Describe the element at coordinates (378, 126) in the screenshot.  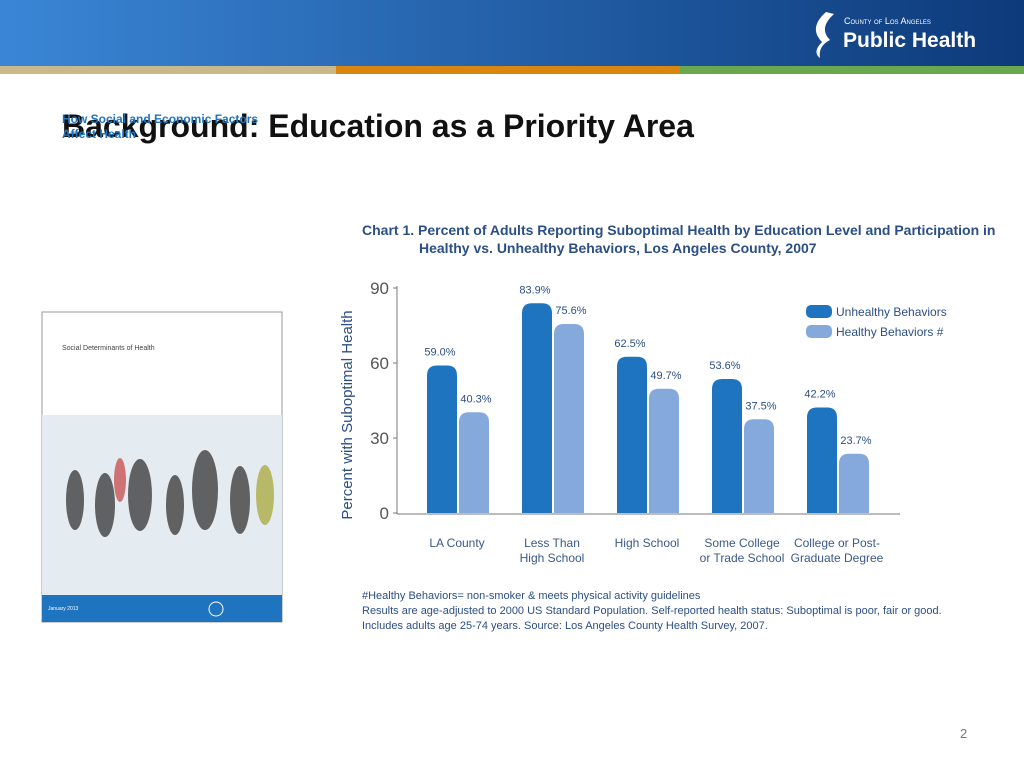
I see `slide-title: Background: Education as a Priority Area` at that location.